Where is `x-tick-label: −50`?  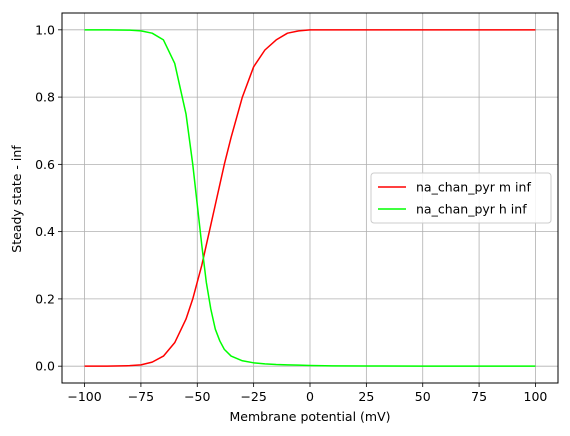 x-tick-label: −50 is located at coordinates (197, 396).